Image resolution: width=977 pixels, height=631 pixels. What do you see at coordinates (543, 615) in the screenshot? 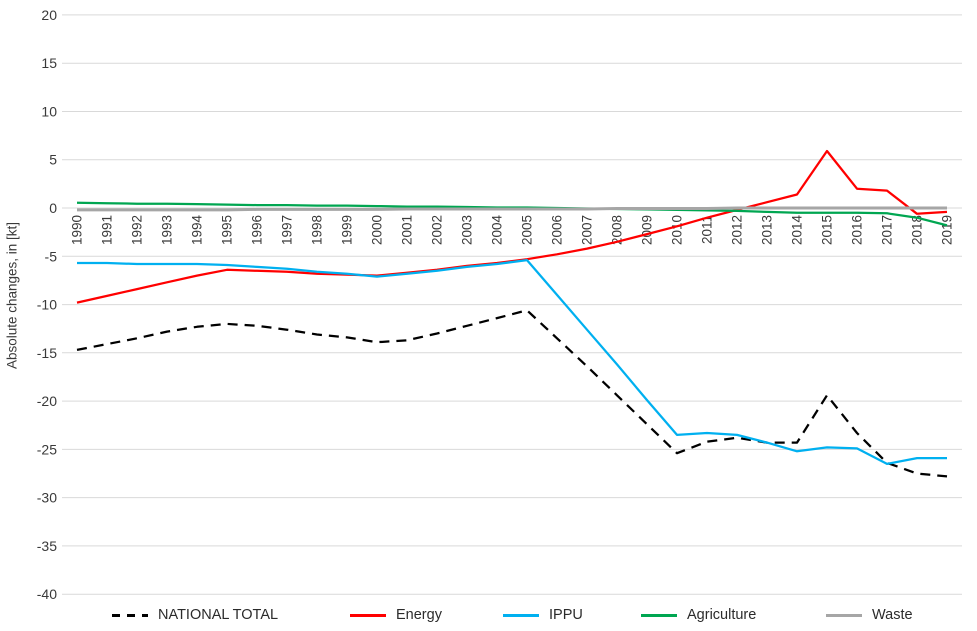
I see `legend-item-ippu: IPPU` at bounding box center [543, 615].